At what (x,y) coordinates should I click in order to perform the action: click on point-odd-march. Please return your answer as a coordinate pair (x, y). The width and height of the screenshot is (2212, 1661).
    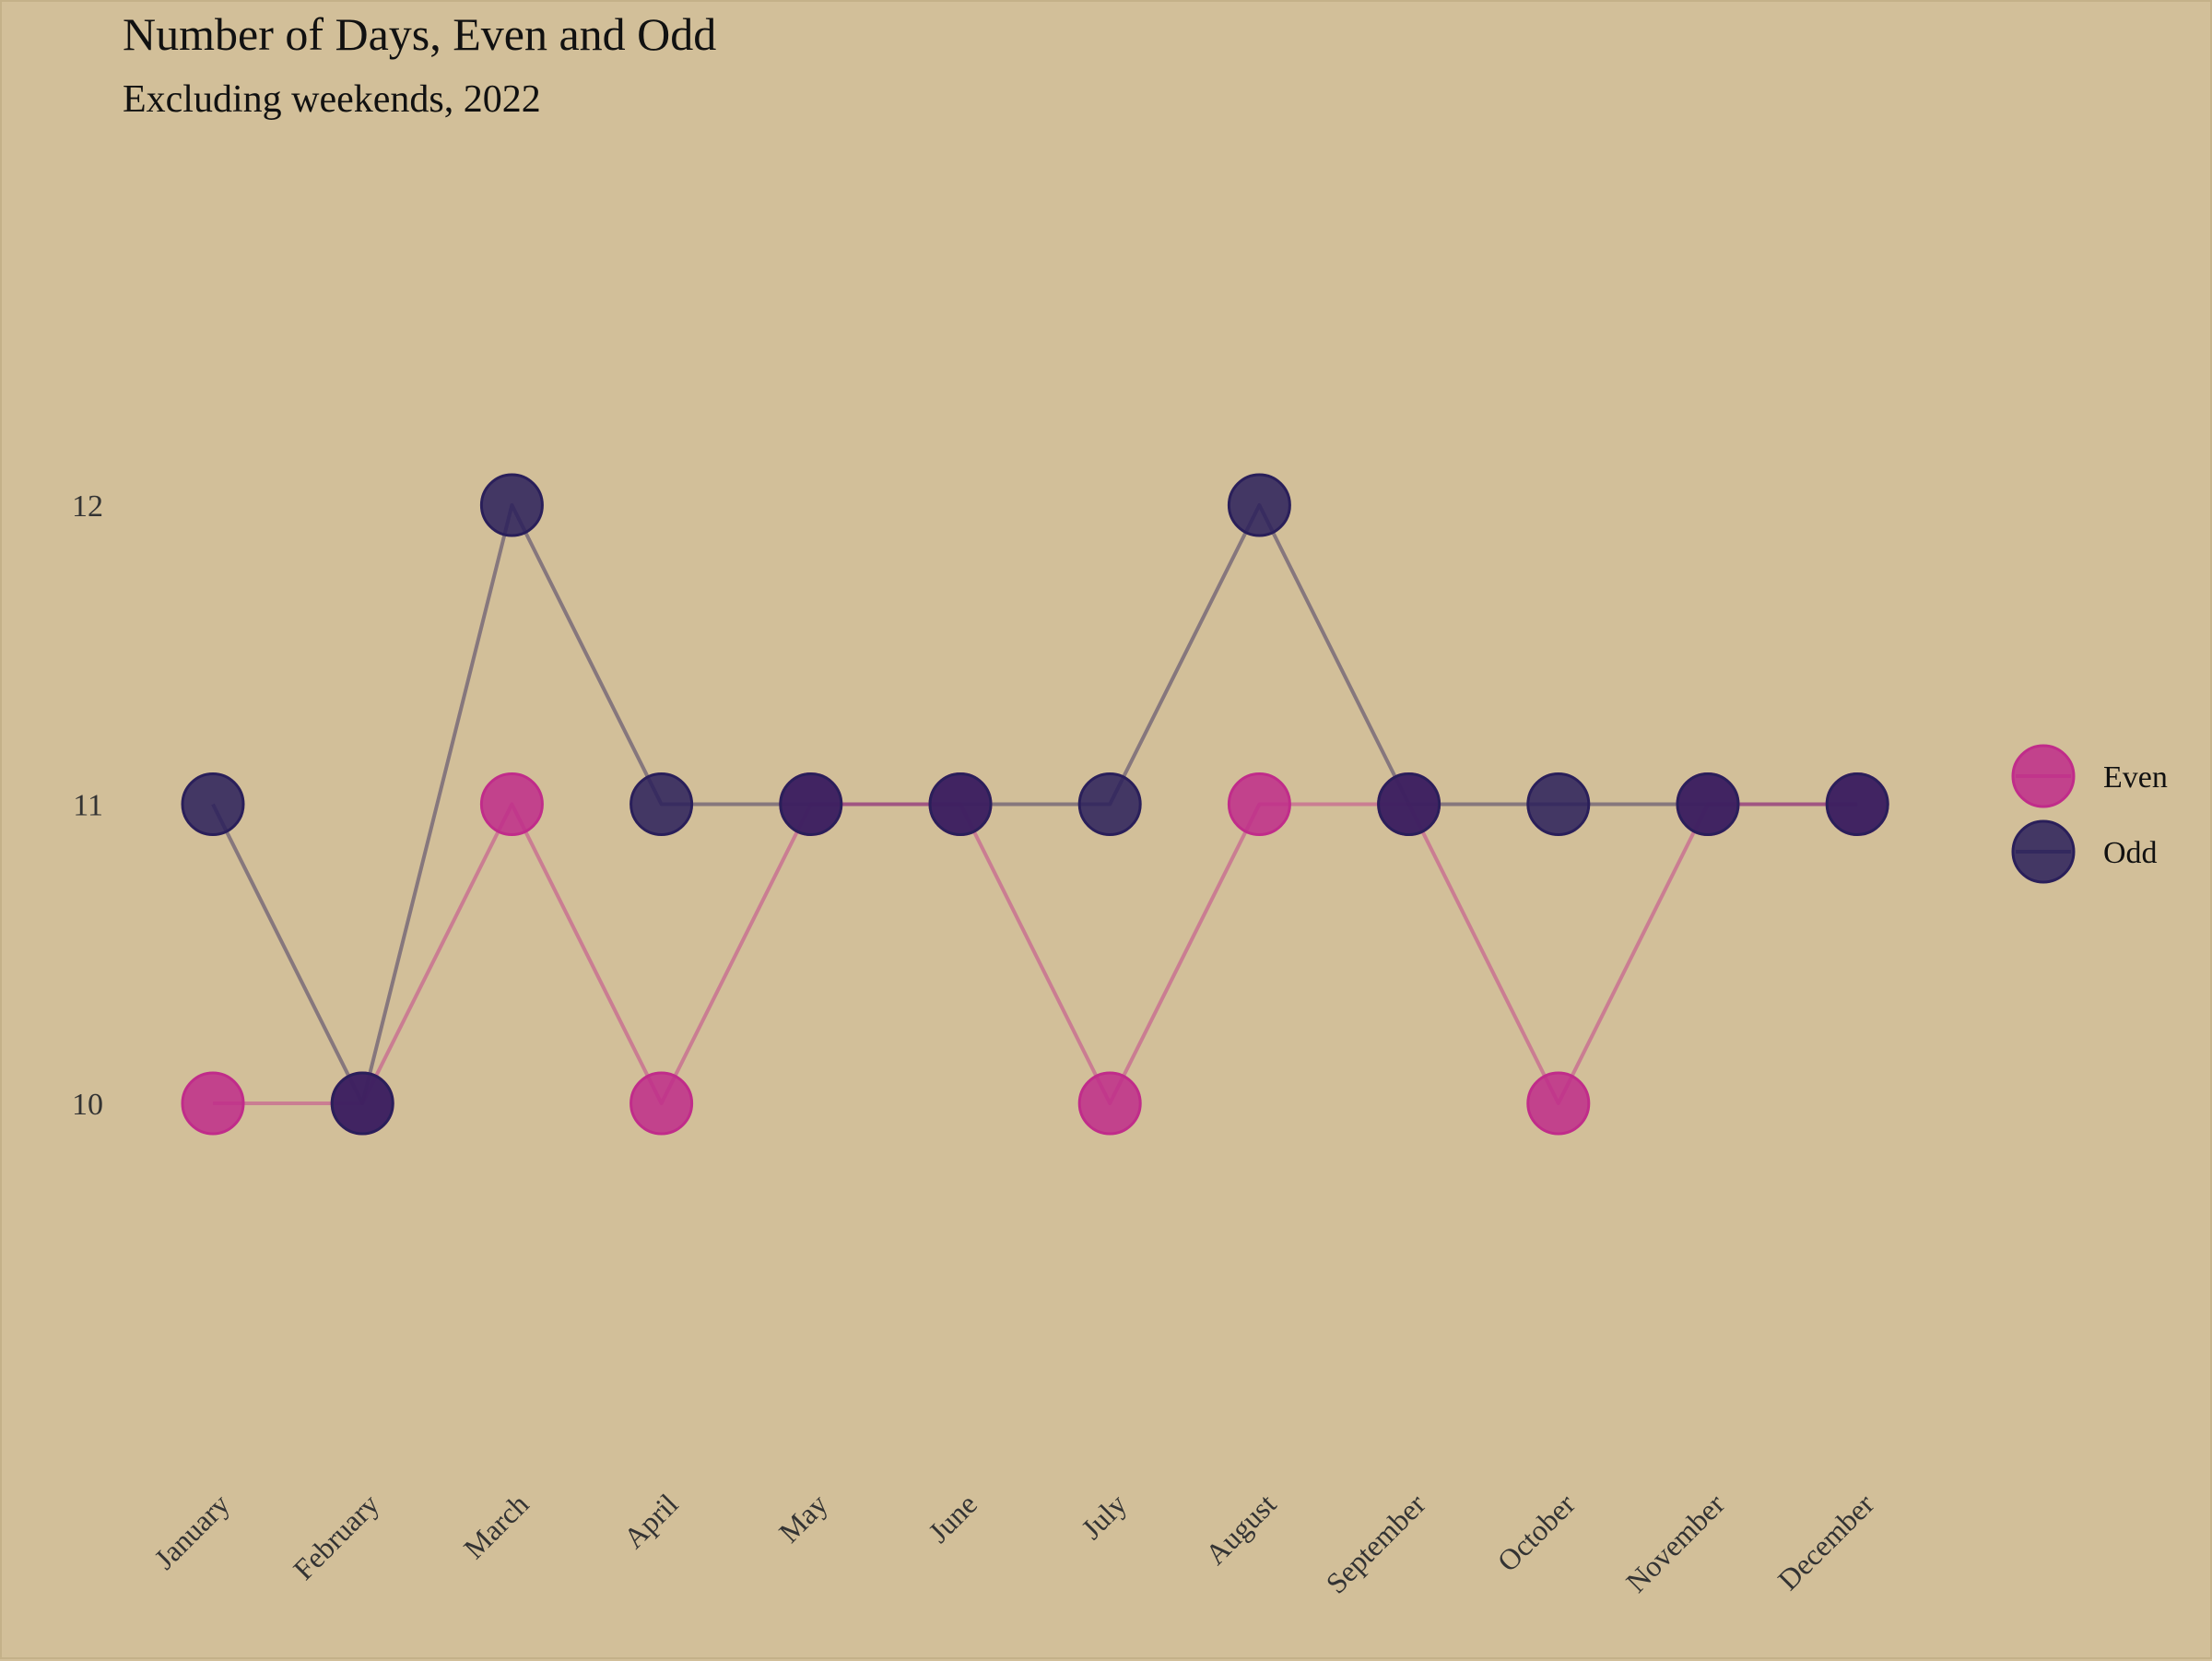
    Looking at the image, I should click on (511, 505).